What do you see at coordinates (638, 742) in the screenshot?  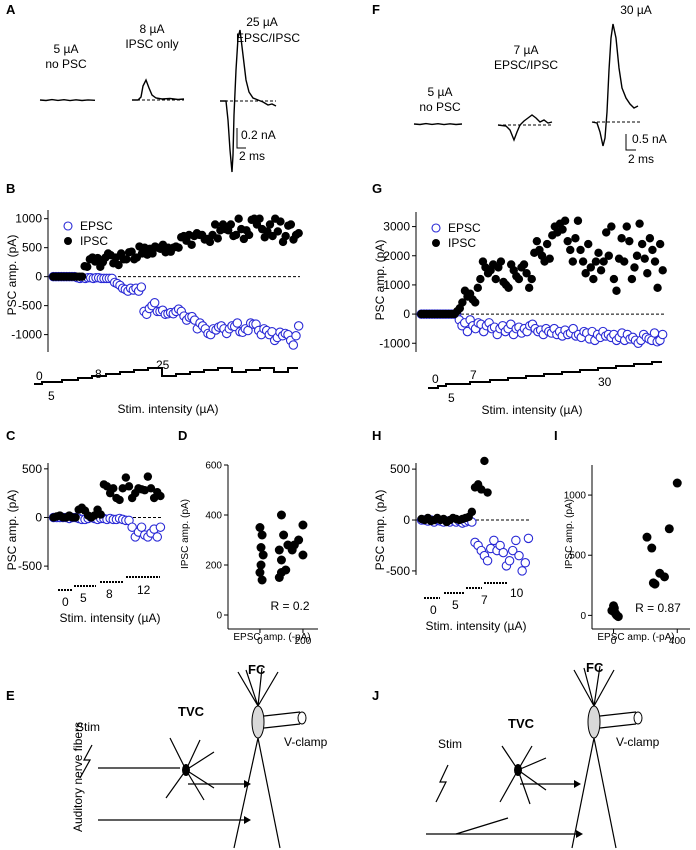 I see `j-vclamp-label: V-clamp` at bounding box center [638, 742].